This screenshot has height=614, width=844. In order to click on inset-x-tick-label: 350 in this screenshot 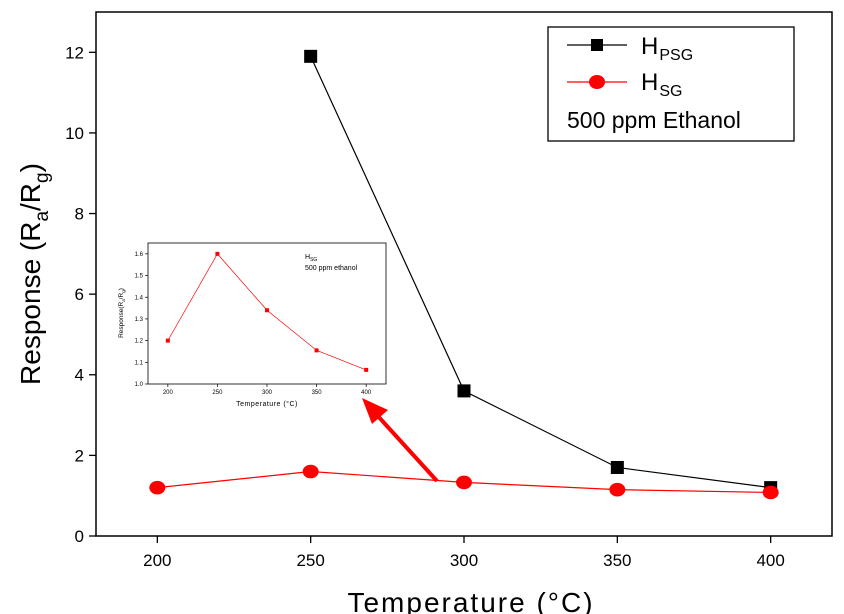, I will do `click(317, 393)`.